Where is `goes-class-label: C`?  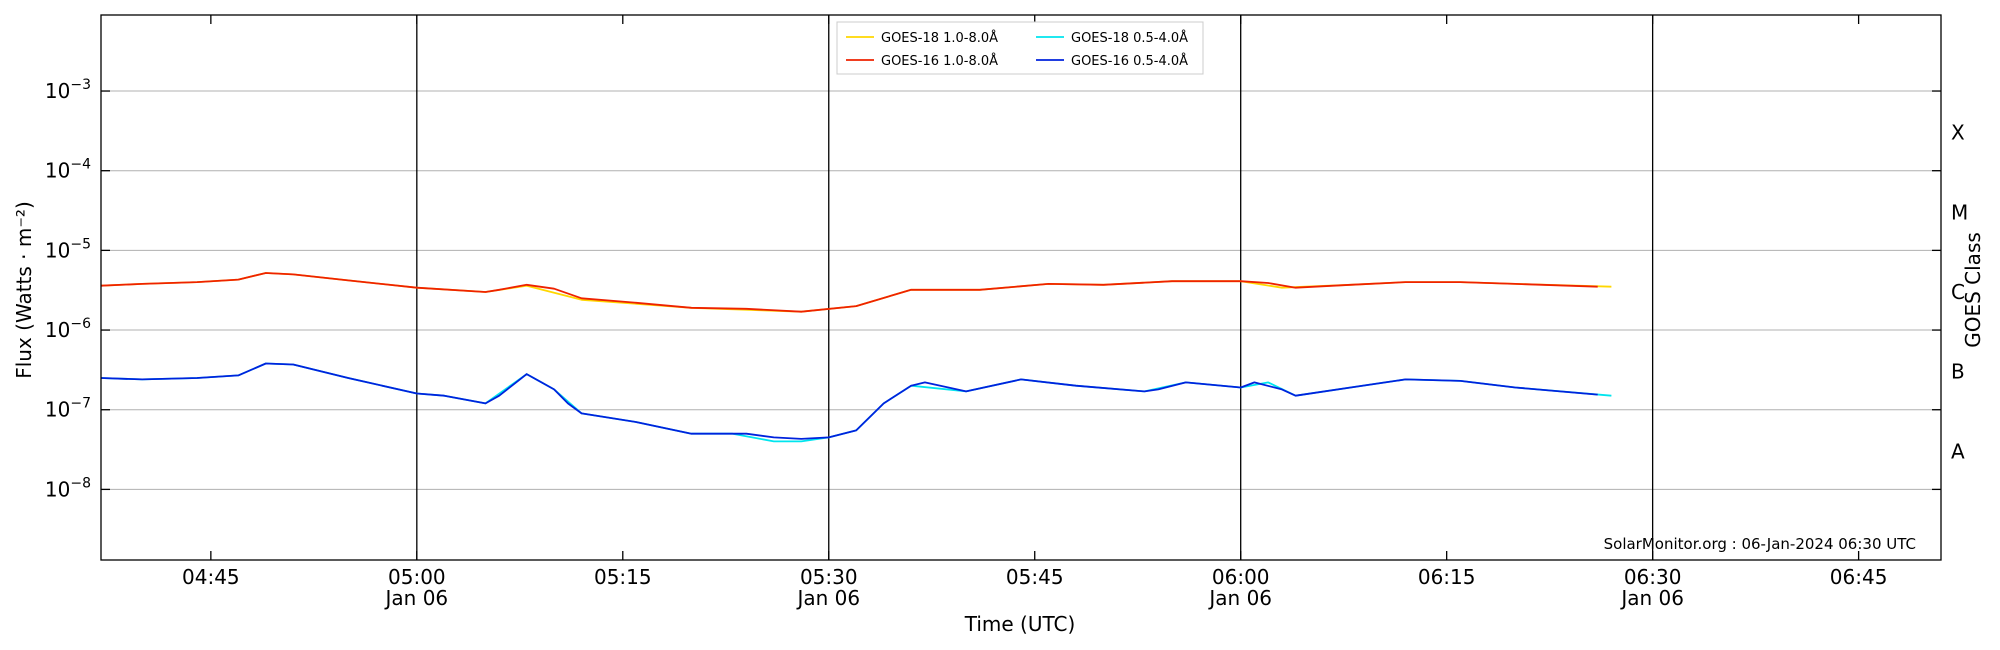
goes-class-label: C is located at coordinates (1958, 292).